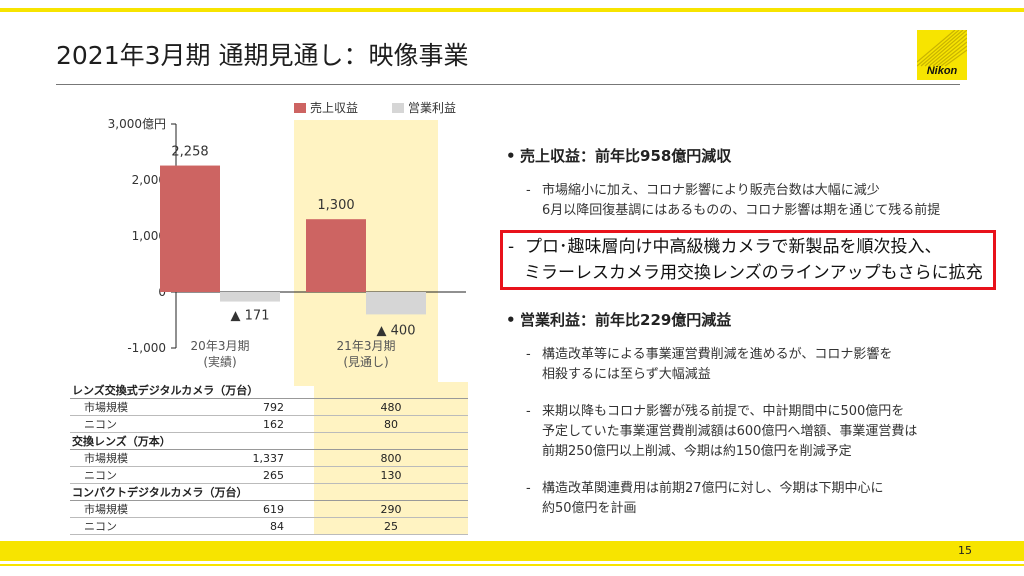 The width and height of the screenshot is (1024, 576). I want to click on table-row: ニコン 265 130, so click(269, 475).